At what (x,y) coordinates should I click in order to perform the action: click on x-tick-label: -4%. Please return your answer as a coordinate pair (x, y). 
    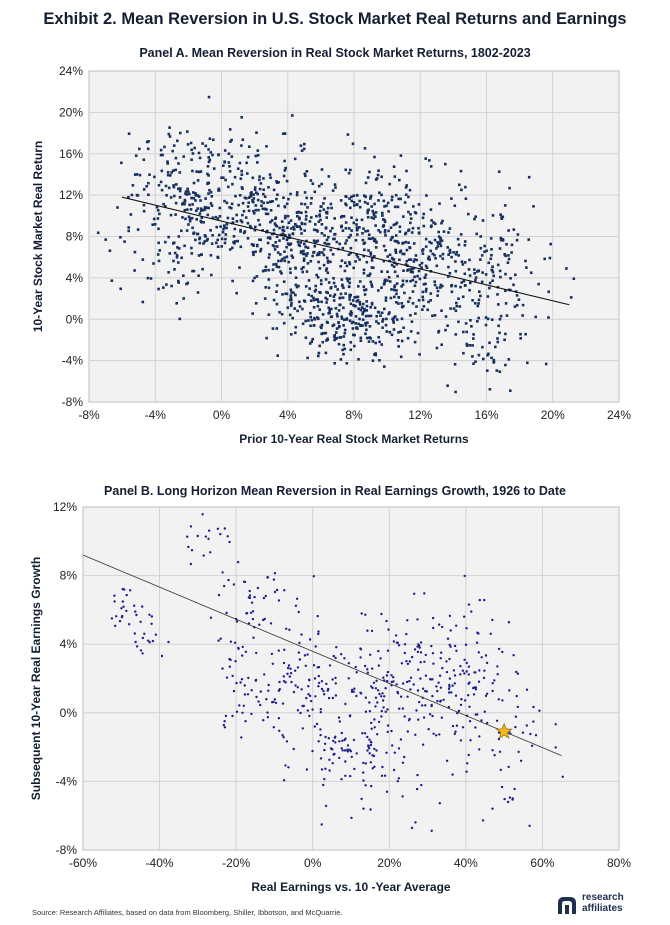
    Looking at the image, I should click on (156, 415).